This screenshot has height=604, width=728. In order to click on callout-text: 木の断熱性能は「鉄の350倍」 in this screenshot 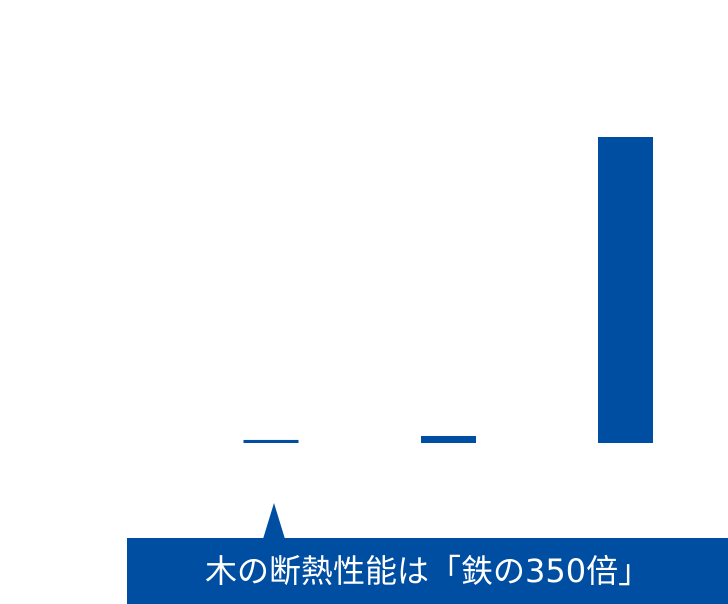, I will do `click(428, 571)`.